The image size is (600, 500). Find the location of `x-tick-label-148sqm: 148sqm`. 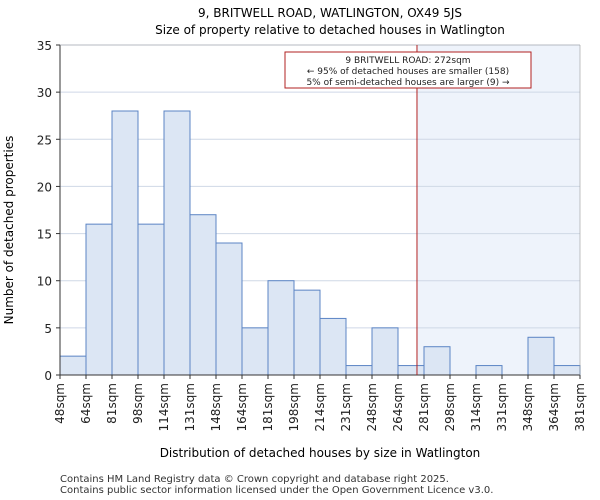

x-tick-label-148sqm: 148sqm is located at coordinates (216, 407).